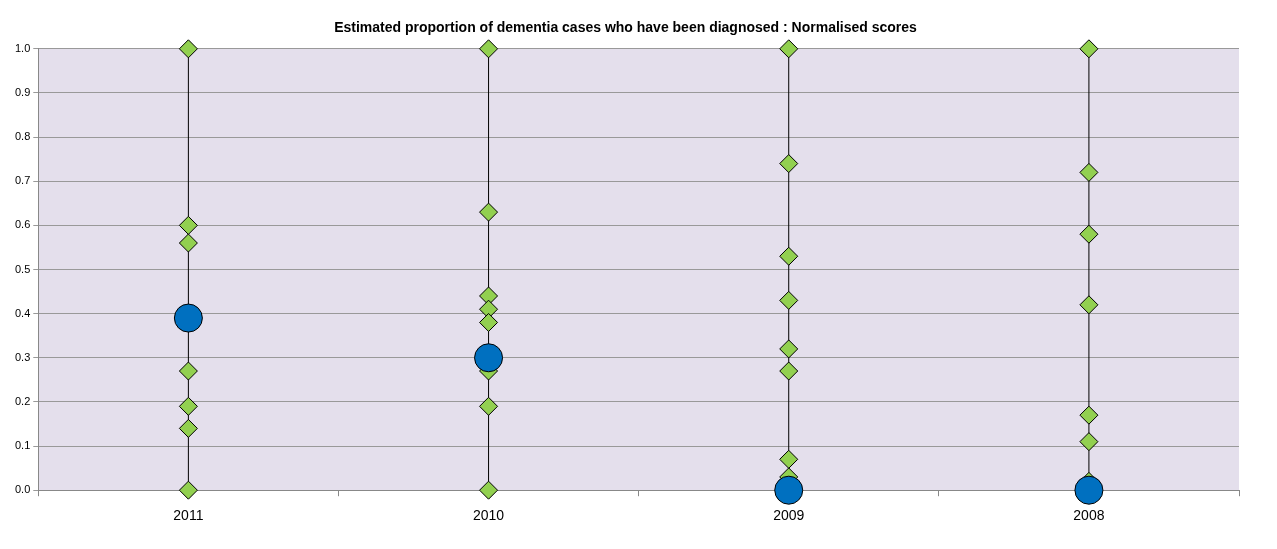  I want to click on y-tick-label: 0.0, so click(22, 489).